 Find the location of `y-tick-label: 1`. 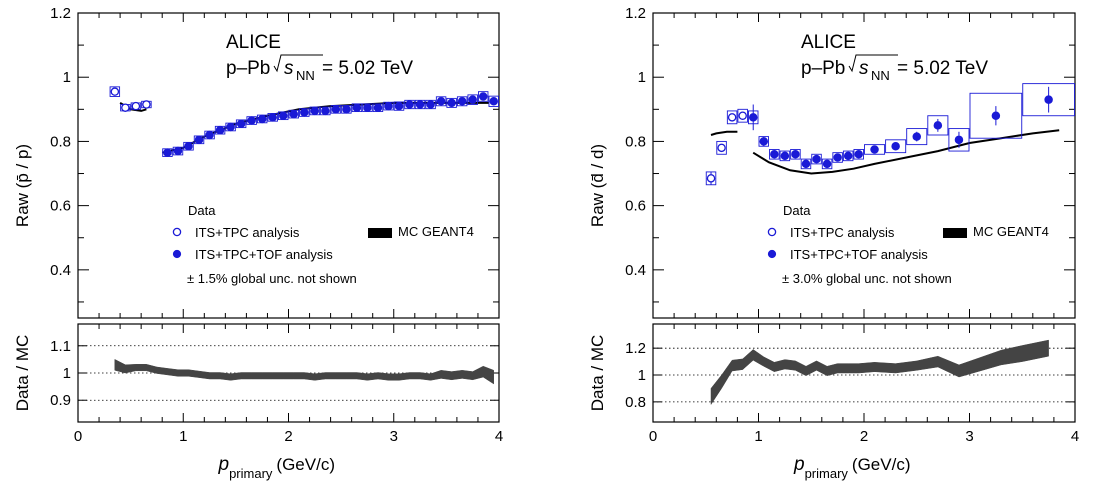

y-tick-label: 1 is located at coordinates (67, 77).